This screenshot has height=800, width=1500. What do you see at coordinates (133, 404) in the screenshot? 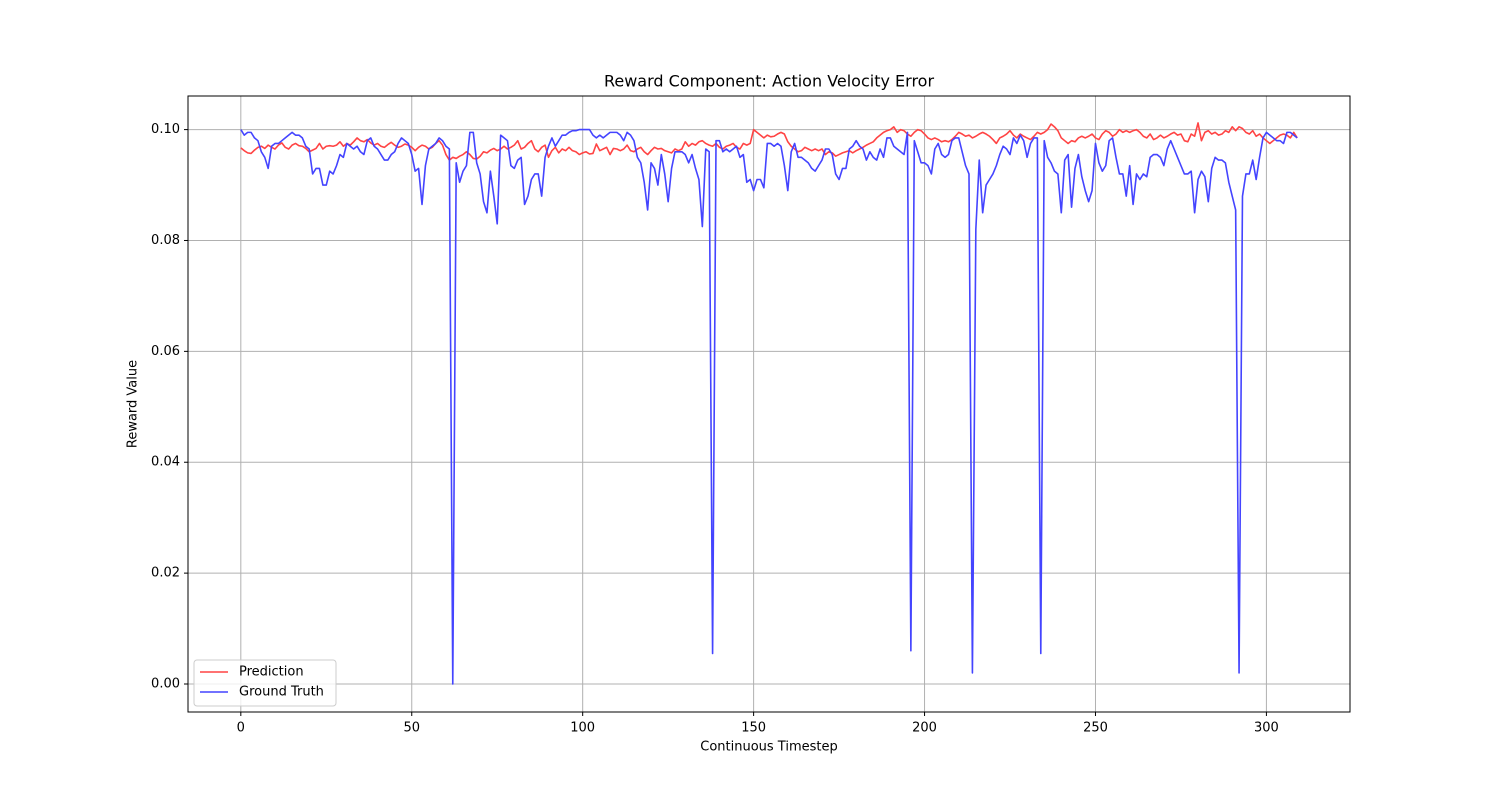
I see `y-axis-label: Reward Value` at bounding box center [133, 404].